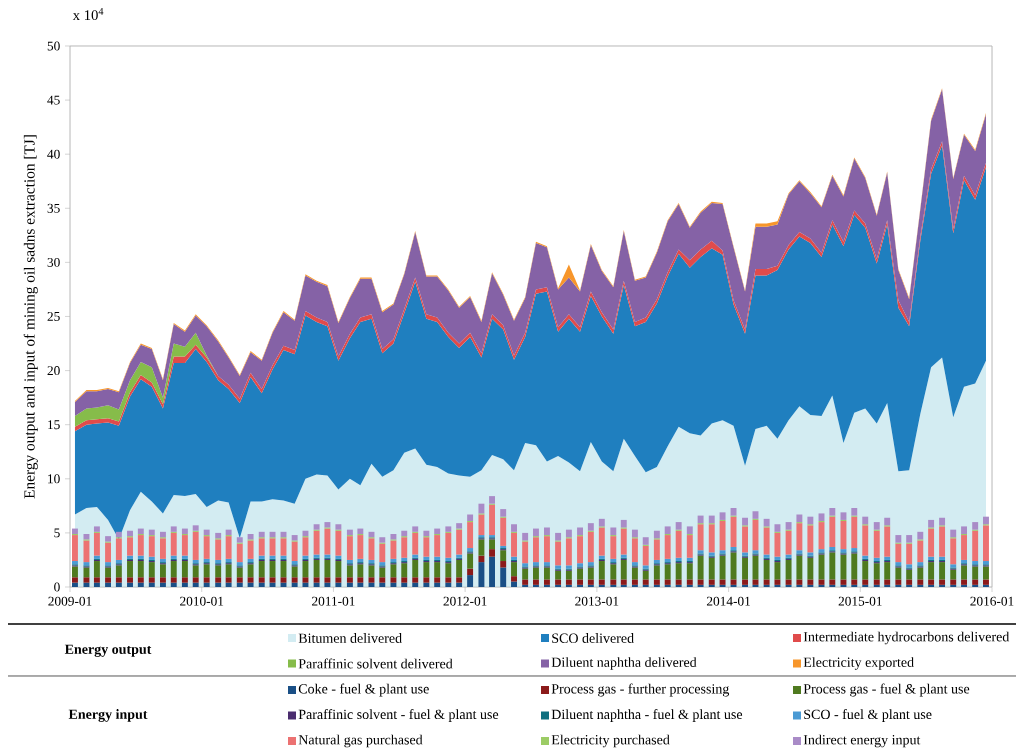 This screenshot has width=1024, height=751. Describe the element at coordinates (57, 587) in the screenshot. I see `y-tick-label: 0` at that location.